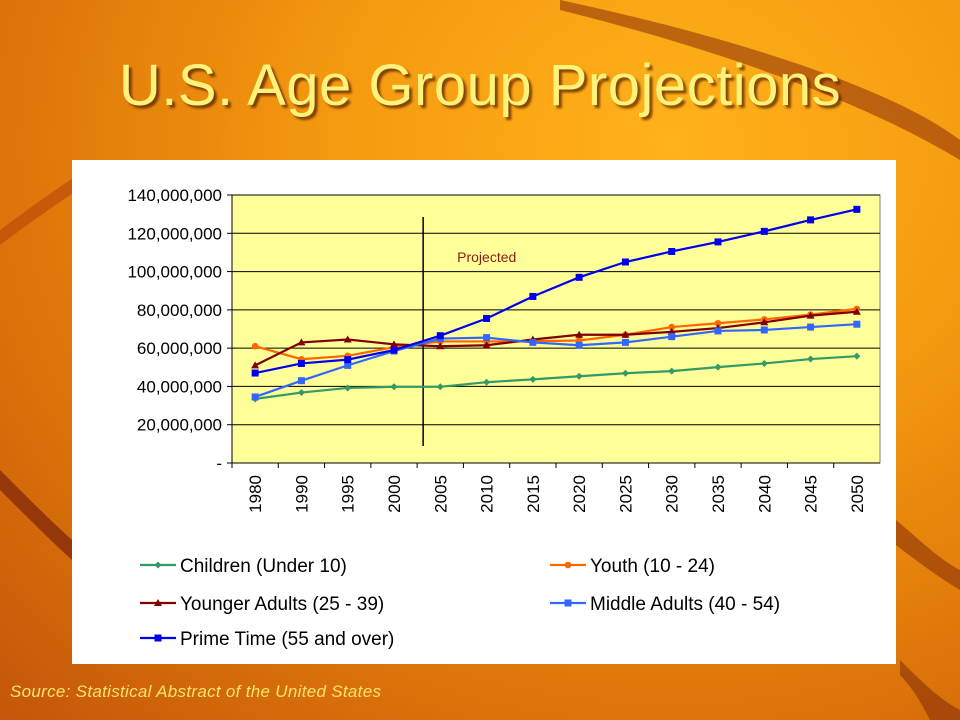 The image size is (960, 720). What do you see at coordinates (179, 348) in the screenshot?
I see `y-tick-label: 60,000,000` at bounding box center [179, 348].